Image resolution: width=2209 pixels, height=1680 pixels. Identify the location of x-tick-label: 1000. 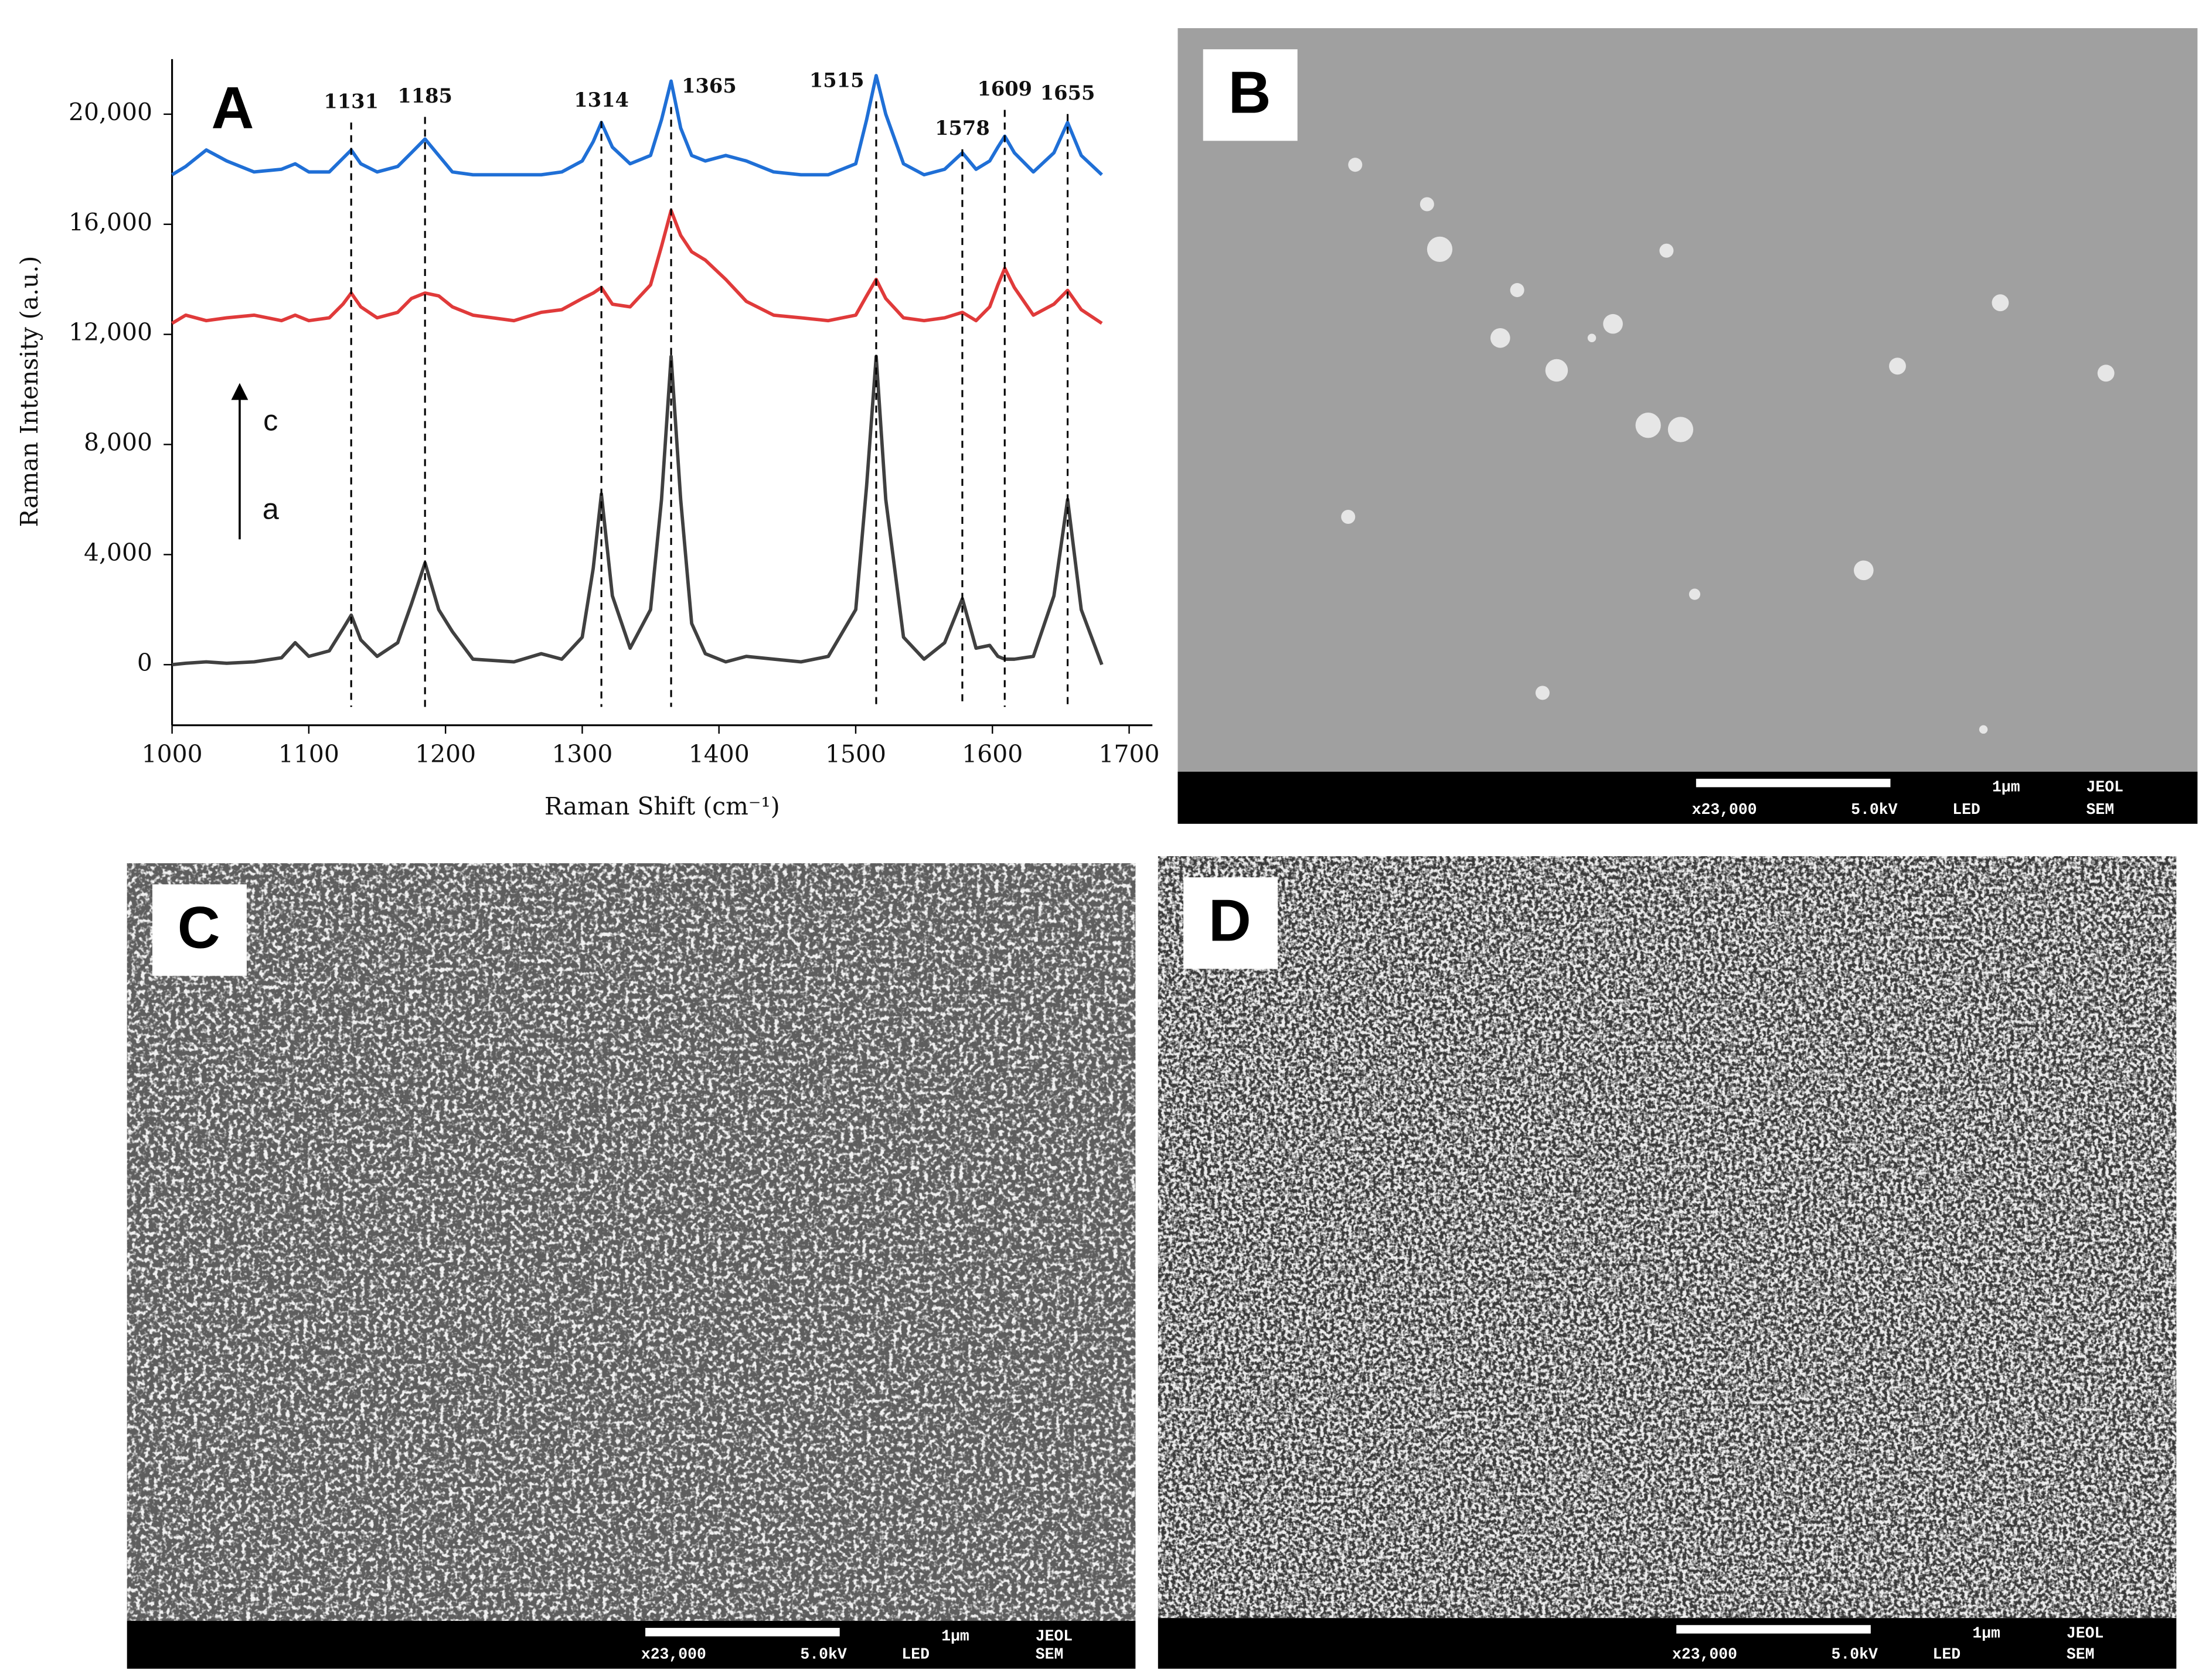
(172, 754).